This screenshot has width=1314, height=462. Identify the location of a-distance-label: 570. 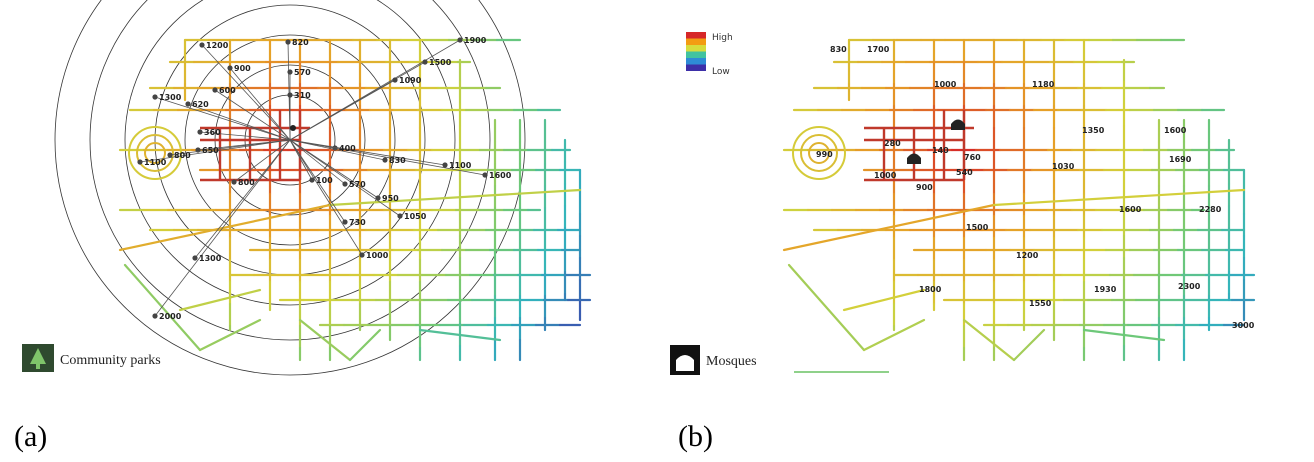
(302, 72).